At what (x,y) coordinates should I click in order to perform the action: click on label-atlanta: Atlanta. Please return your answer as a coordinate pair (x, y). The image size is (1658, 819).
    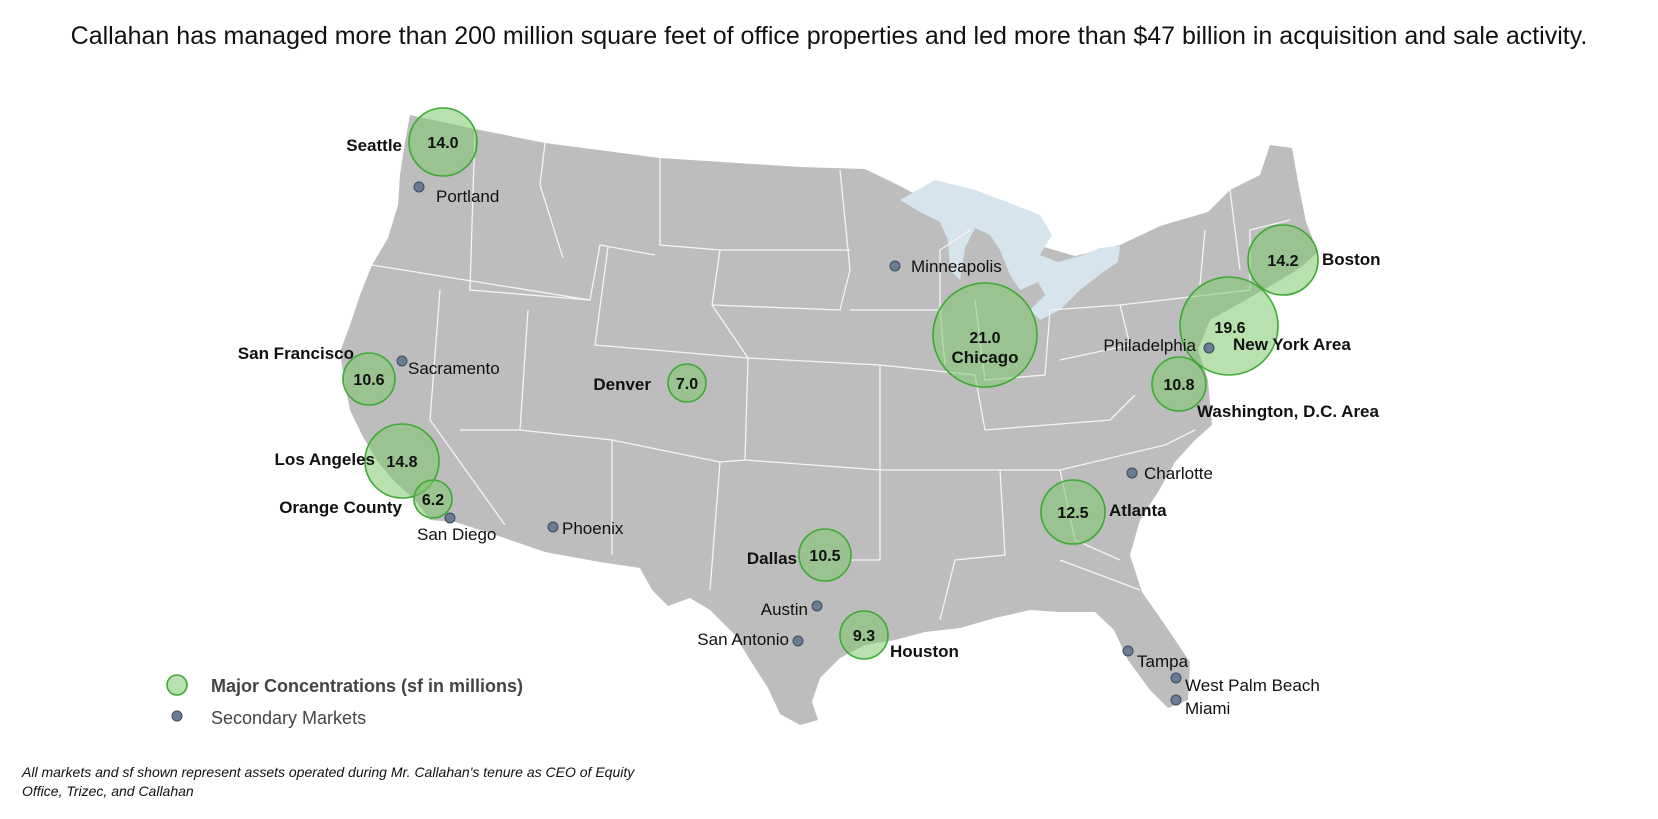
    Looking at the image, I should click on (1138, 510).